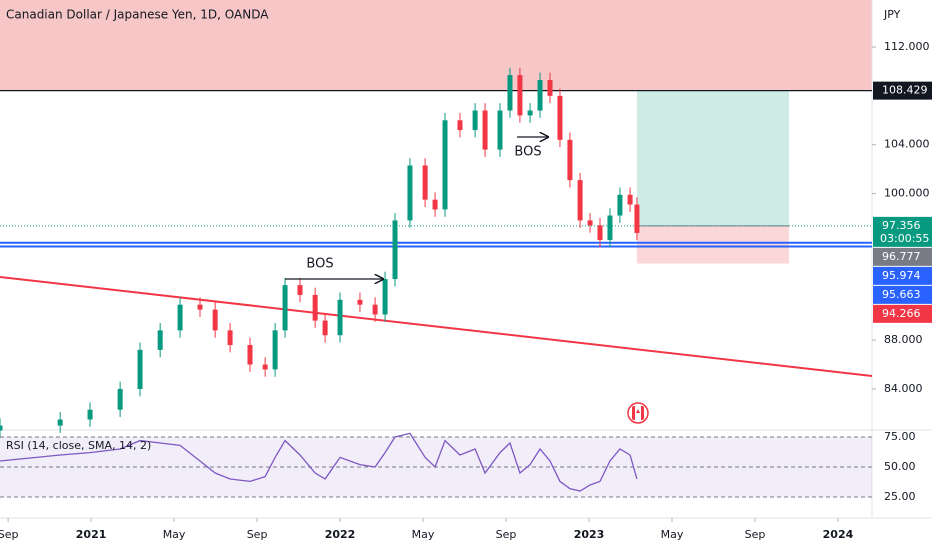  What do you see at coordinates (907, 144) in the screenshot?
I see `y-tick-label: 104.000` at bounding box center [907, 144].